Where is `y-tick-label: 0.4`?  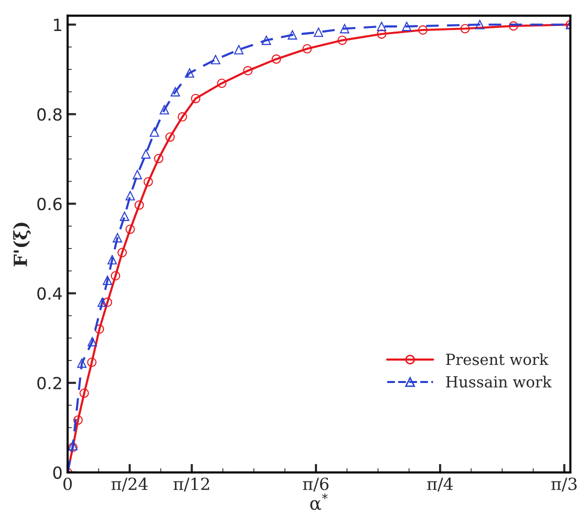 y-tick-label: 0.4 is located at coordinates (49, 293).